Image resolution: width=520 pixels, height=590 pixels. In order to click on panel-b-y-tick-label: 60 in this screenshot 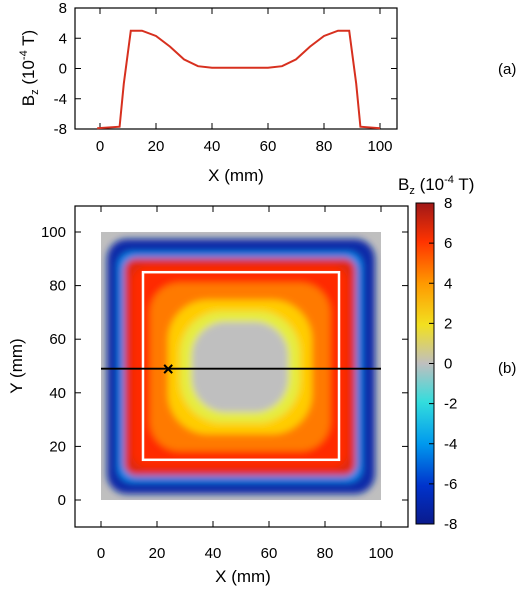, I will do `click(57, 339)`.